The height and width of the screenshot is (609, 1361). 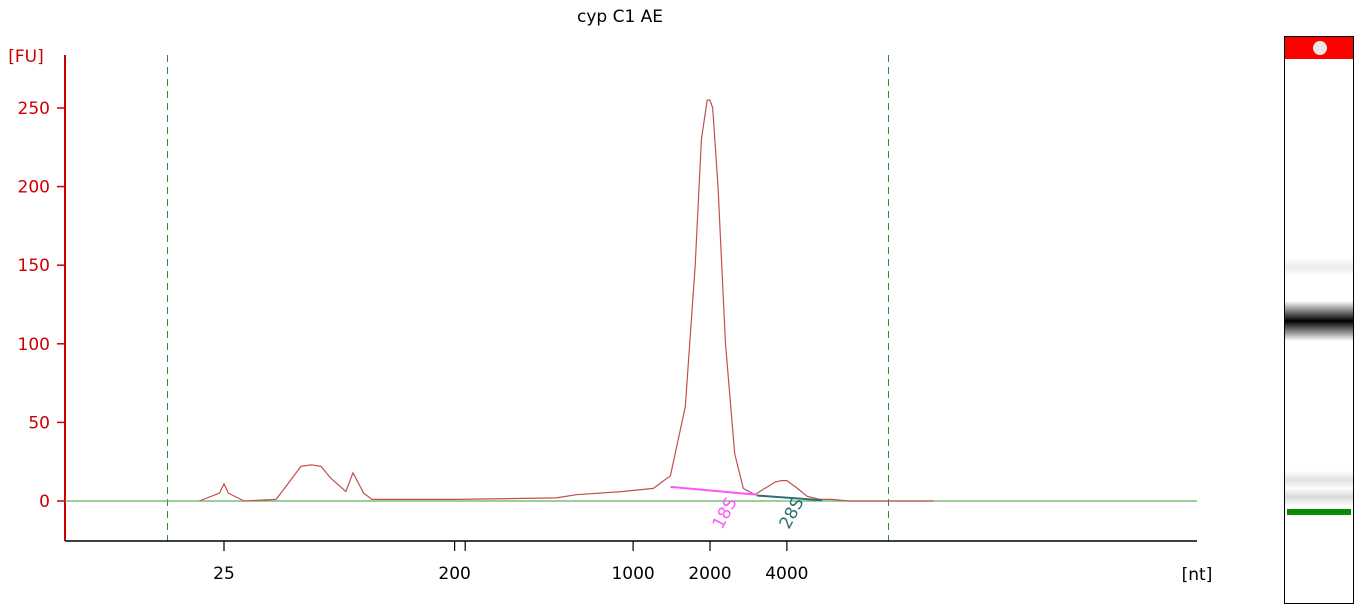 What do you see at coordinates (454, 574) in the screenshot?
I see `x-tick-label-200: 200` at bounding box center [454, 574].